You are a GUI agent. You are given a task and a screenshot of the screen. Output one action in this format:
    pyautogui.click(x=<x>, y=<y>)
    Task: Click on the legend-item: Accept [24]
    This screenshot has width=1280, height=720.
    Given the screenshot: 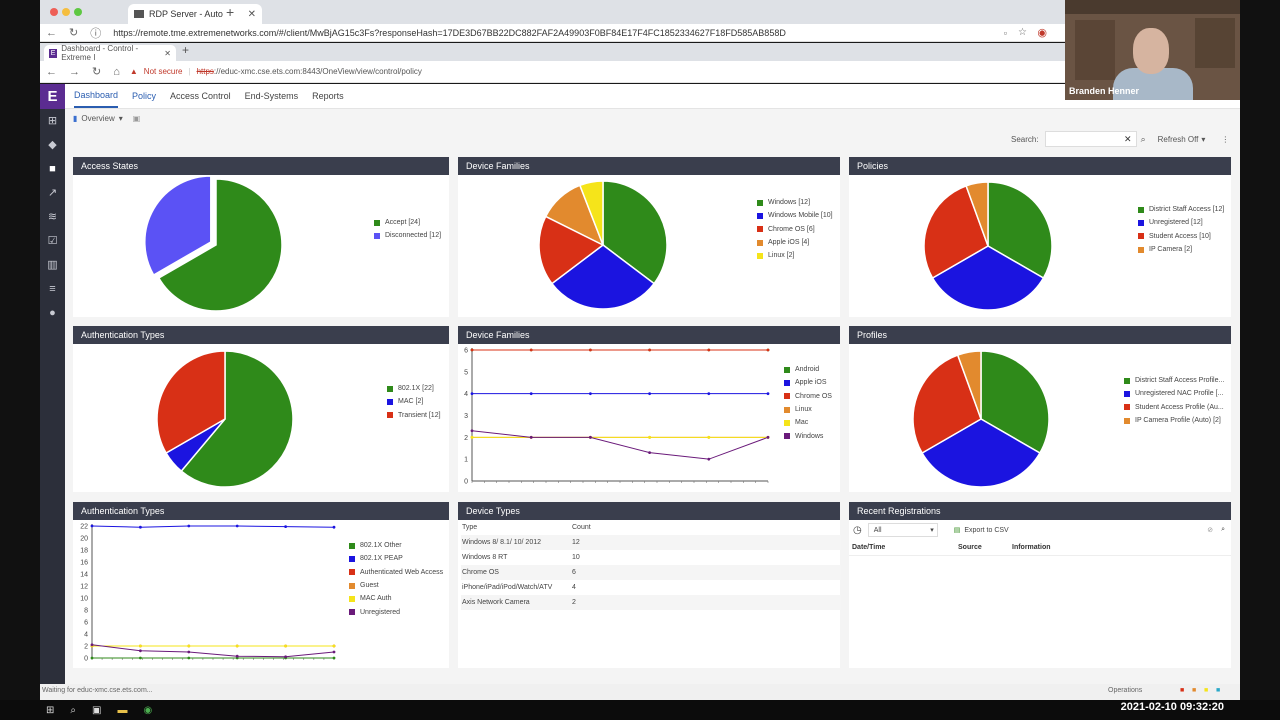 What is the action you would take?
    pyautogui.click(x=407, y=222)
    